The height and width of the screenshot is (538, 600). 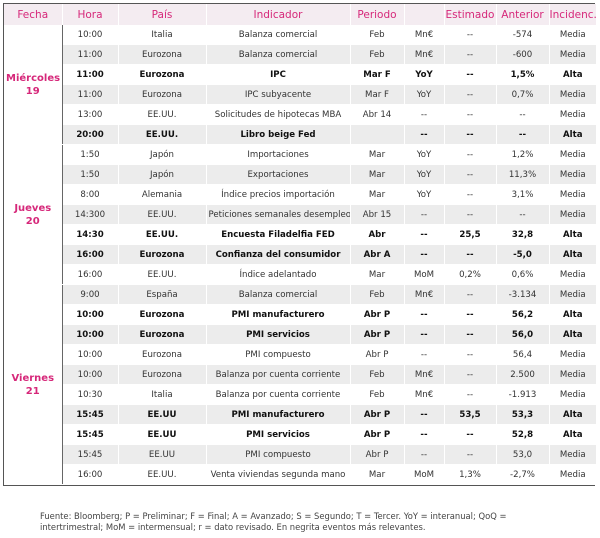 What do you see at coordinates (469, 274) in the screenshot?
I see `cell-estimado: 0,2%` at bounding box center [469, 274].